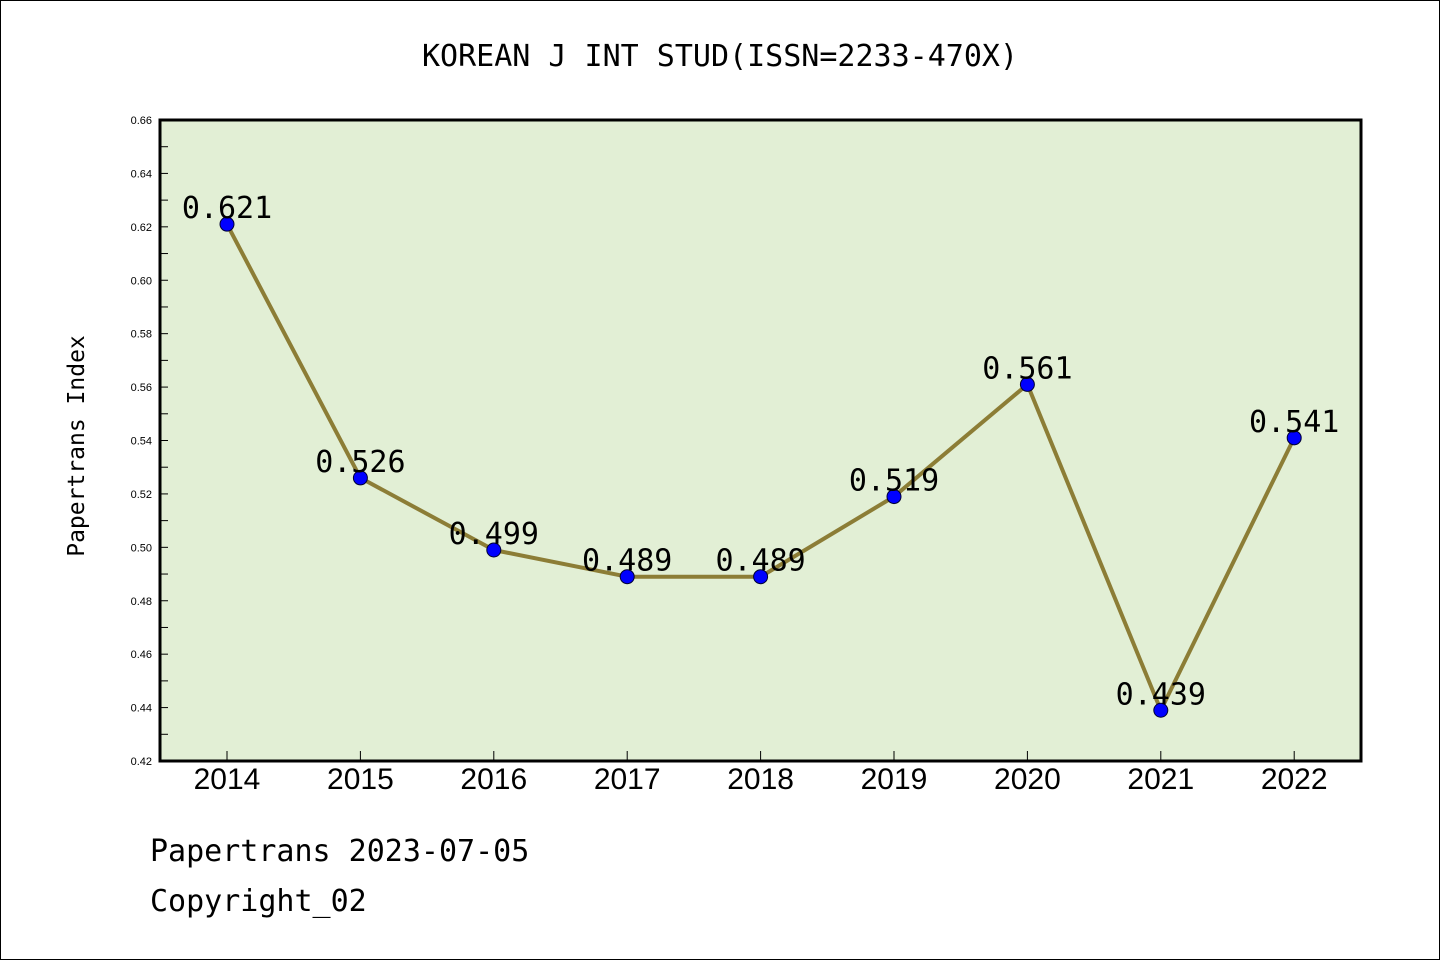  I want to click on y-tick-label: 0.52, so click(141, 495).